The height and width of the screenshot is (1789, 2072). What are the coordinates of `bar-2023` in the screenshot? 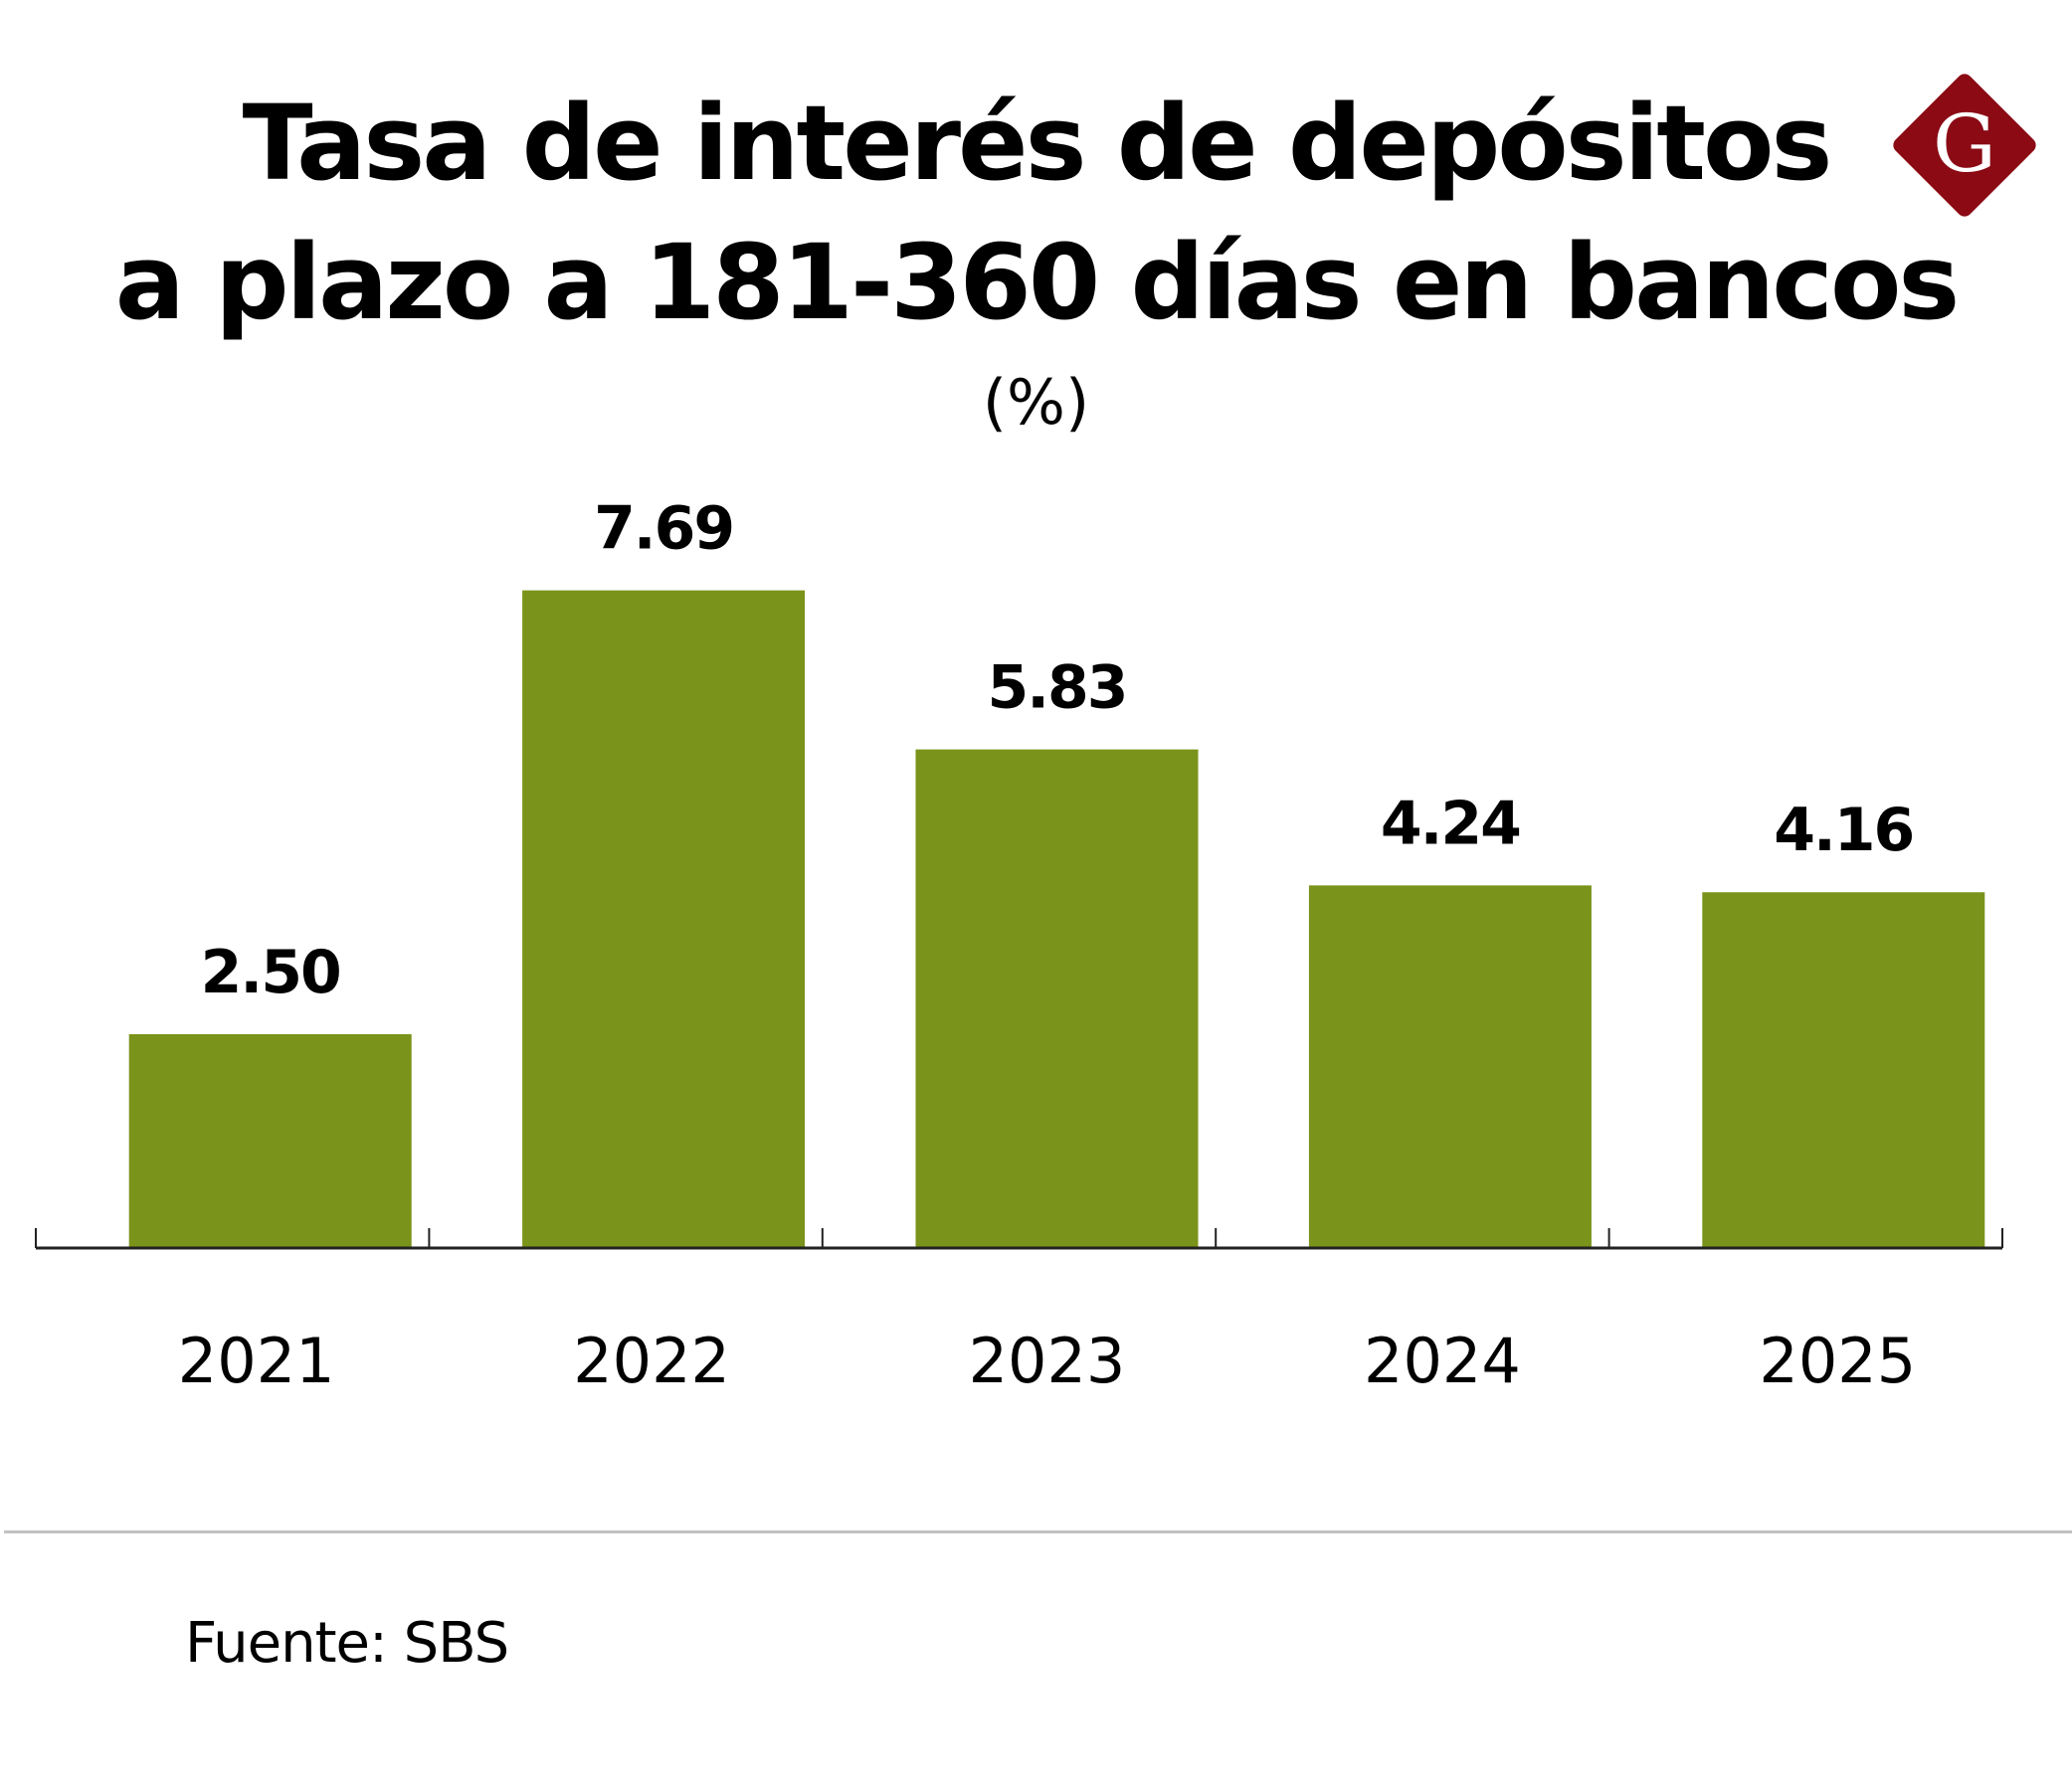 It's located at (1057, 998).